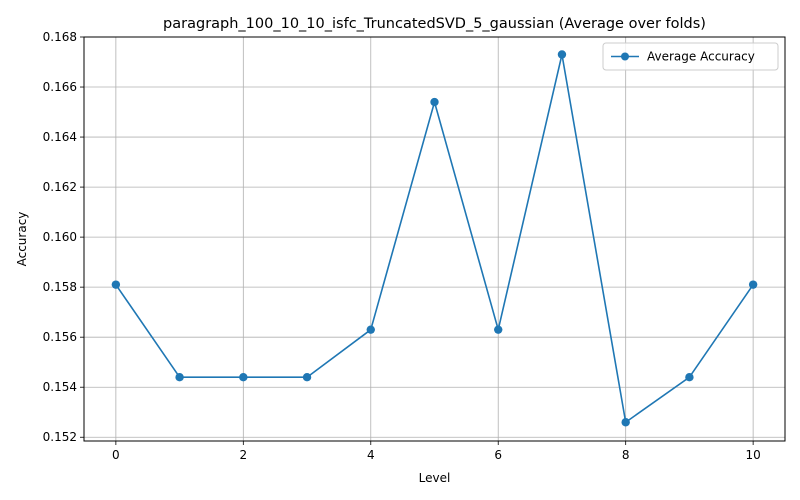  What do you see at coordinates (116, 455) in the screenshot?
I see `x-tick-label: 0` at bounding box center [116, 455].